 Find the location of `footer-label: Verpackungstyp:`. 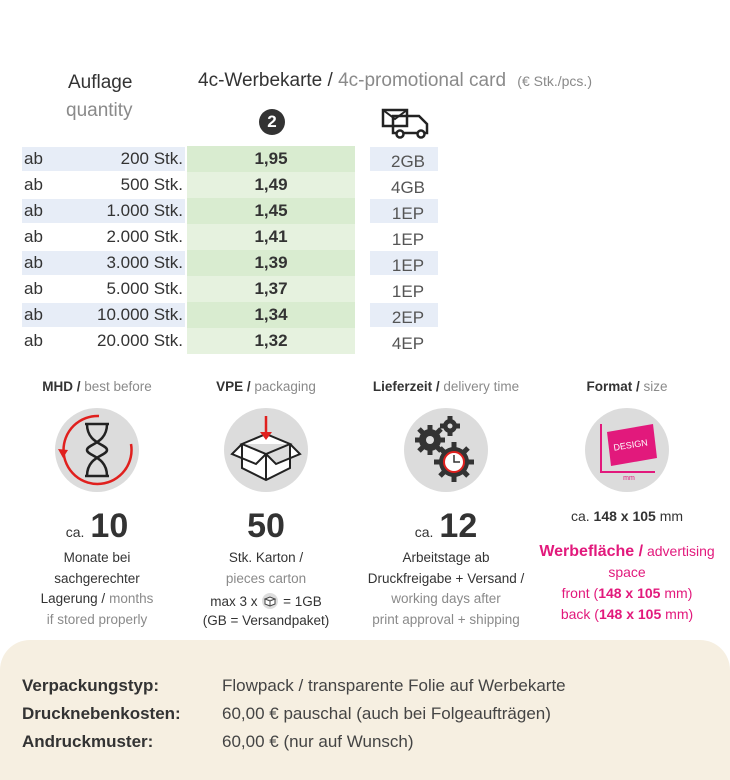

footer-label: Verpackungstyp: is located at coordinates (90, 685).